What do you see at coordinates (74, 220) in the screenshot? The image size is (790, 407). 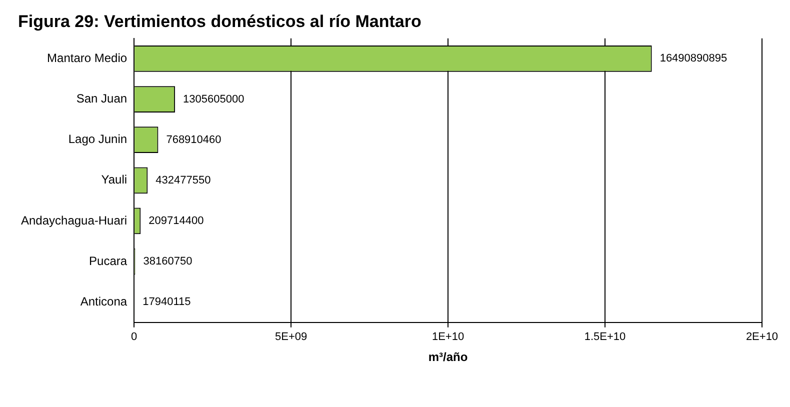 I see `y-tick-label: Andaychagua-Huari` at bounding box center [74, 220].